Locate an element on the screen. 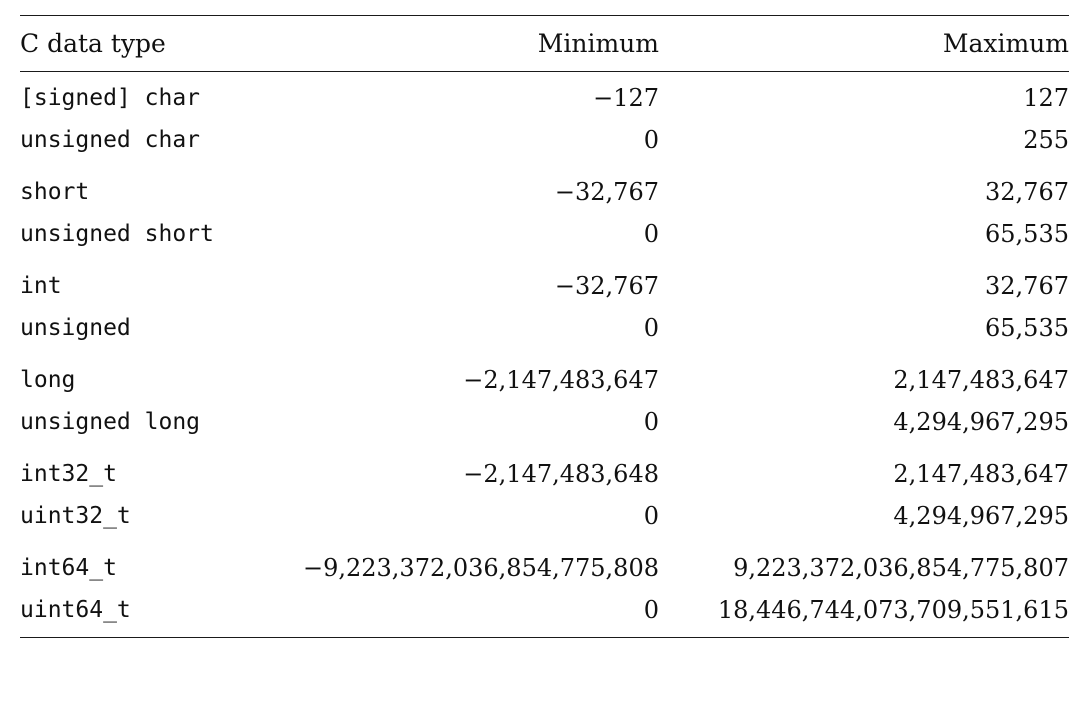 The height and width of the screenshot is (714, 1086). row-type: uint32_t is located at coordinates (75, 516).